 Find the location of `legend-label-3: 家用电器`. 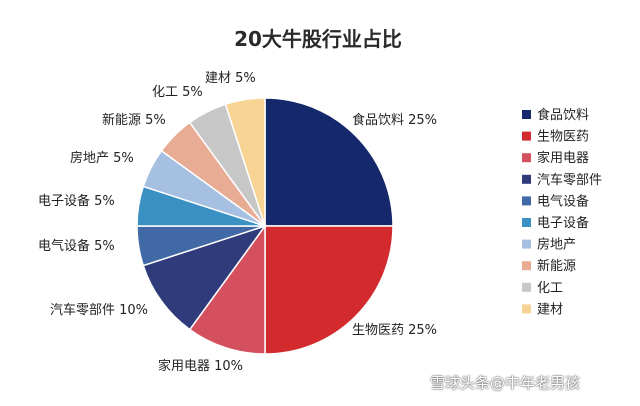

legend-label-3: 家用电器 is located at coordinates (563, 158).